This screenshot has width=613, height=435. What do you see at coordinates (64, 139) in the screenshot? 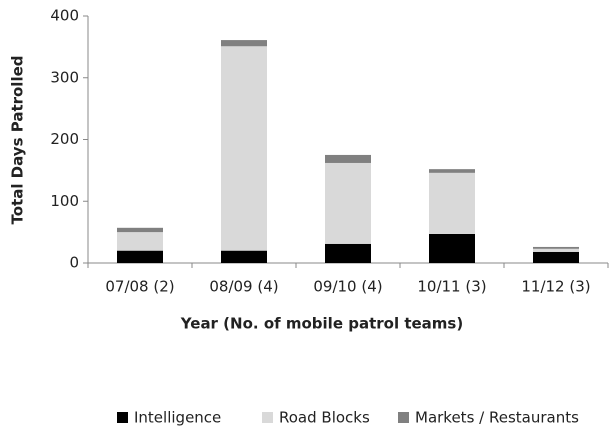
I see `y-tick-label: 200` at bounding box center [64, 139].